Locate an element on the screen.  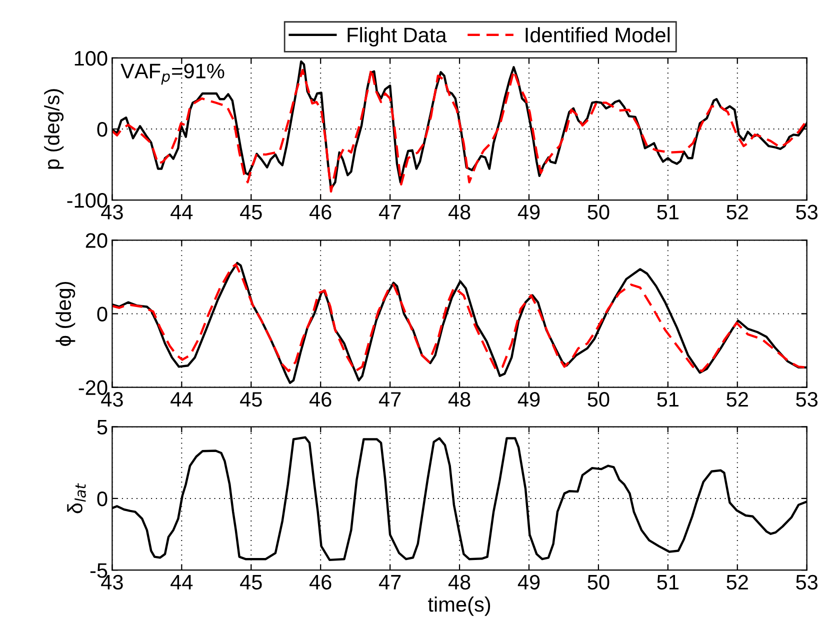
y-axis-title: p (deg/s) is located at coordinates (54, 129).